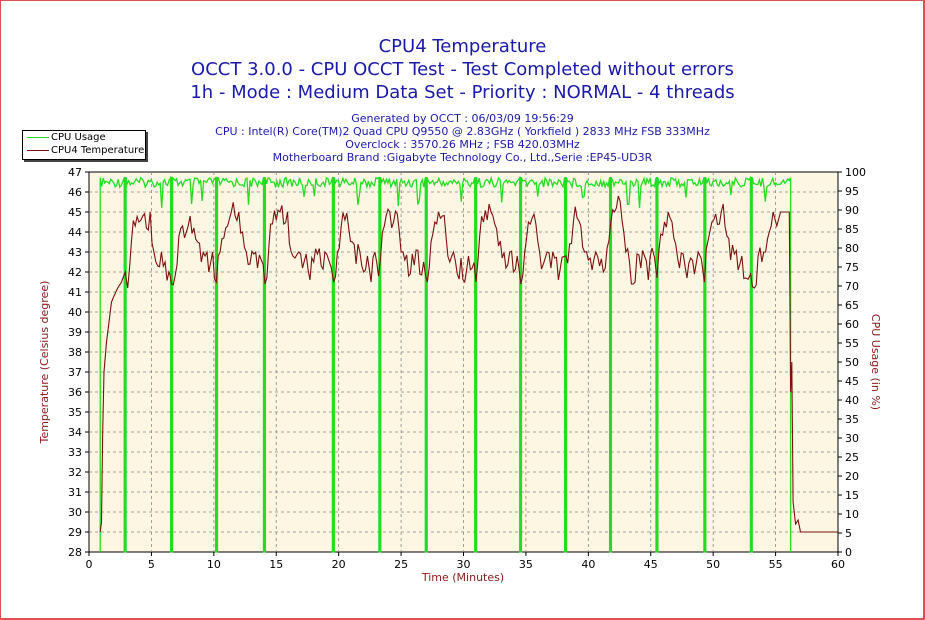 The height and width of the screenshot is (620, 925). What do you see at coordinates (776, 564) in the screenshot?
I see `x-tick-label: 55` at bounding box center [776, 564].